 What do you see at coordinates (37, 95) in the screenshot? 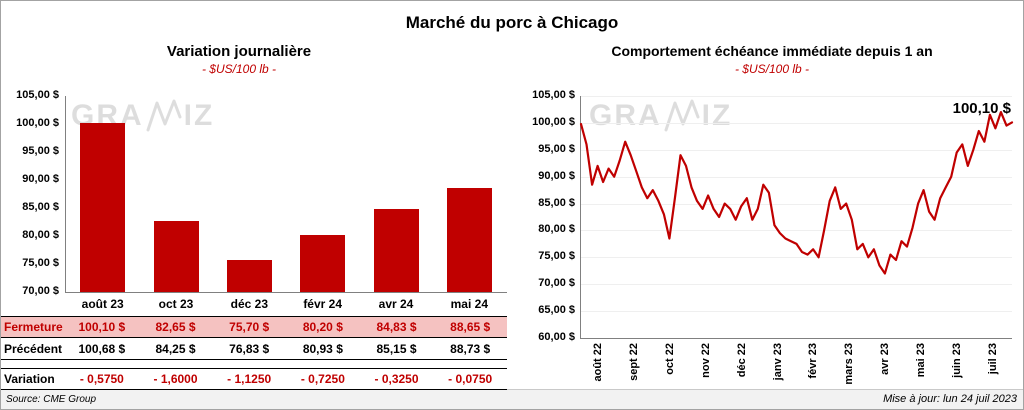
I see `bar-chart-y-tick-label: 105,00 $` at bounding box center [37, 95].